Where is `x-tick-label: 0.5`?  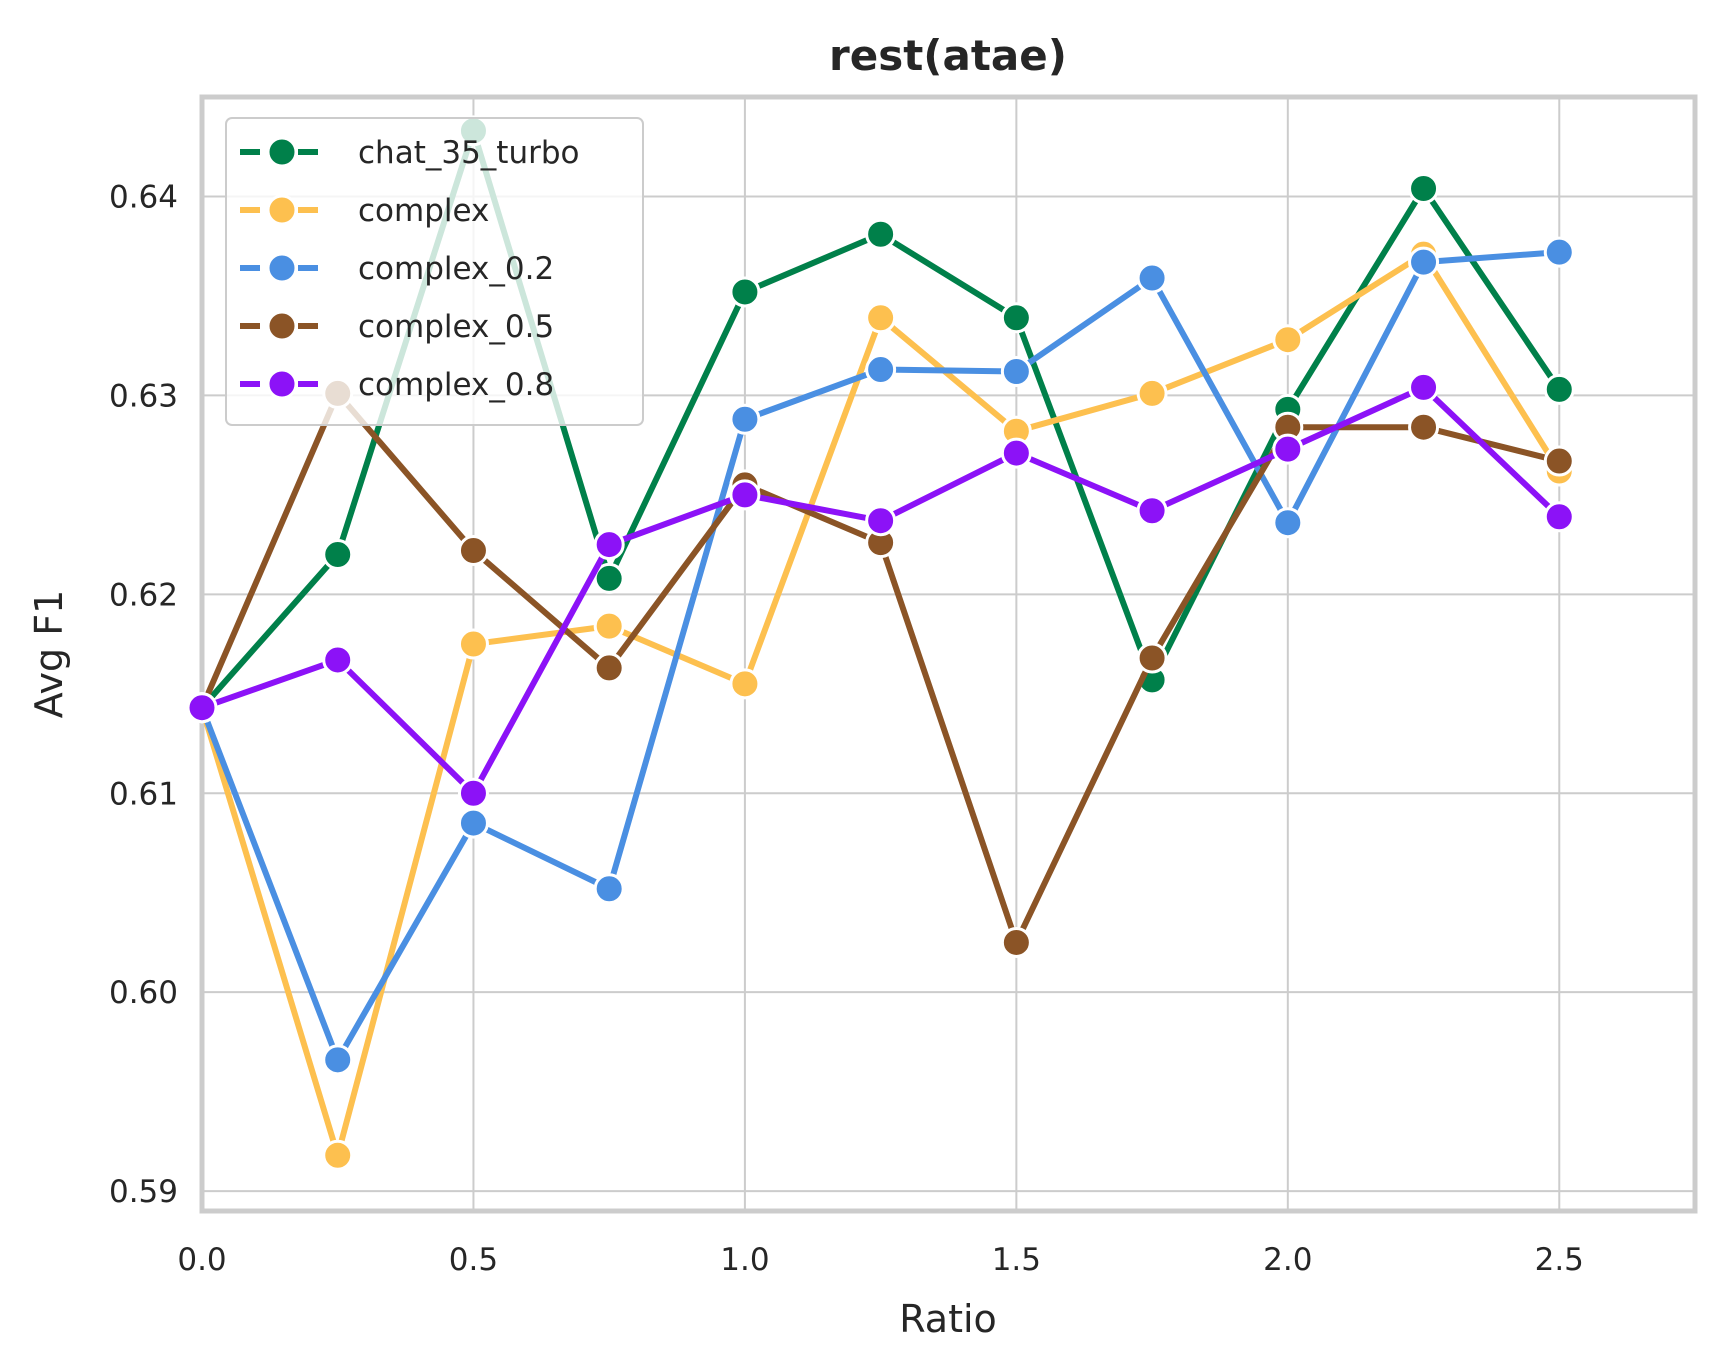
x-tick-label: 0.5 is located at coordinates (473, 1260).